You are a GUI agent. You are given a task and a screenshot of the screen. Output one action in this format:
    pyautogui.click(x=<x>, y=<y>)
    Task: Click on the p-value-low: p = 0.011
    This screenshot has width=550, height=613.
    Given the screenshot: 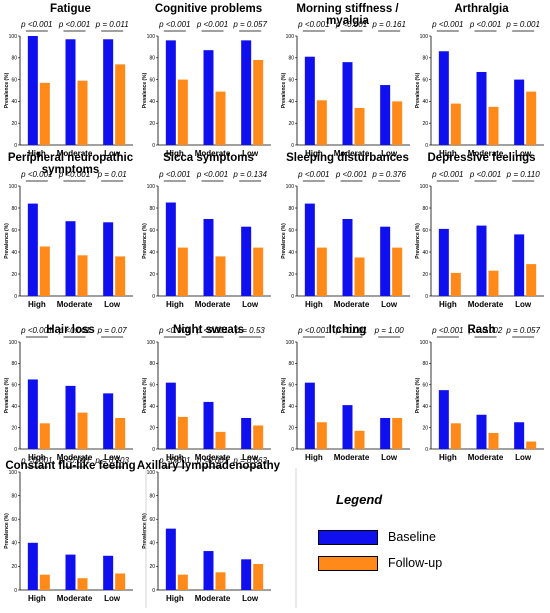 What is the action you would take?
    pyautogui.click(x=112, y=24)
    